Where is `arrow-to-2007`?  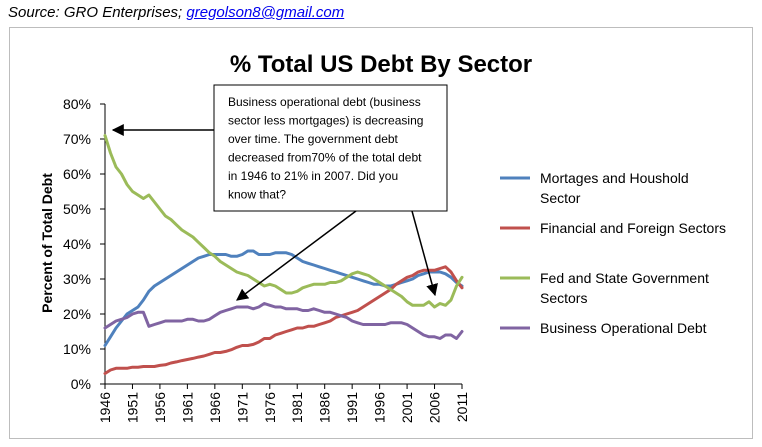
arrow-to-2007 is located at coordinates (424, 253).